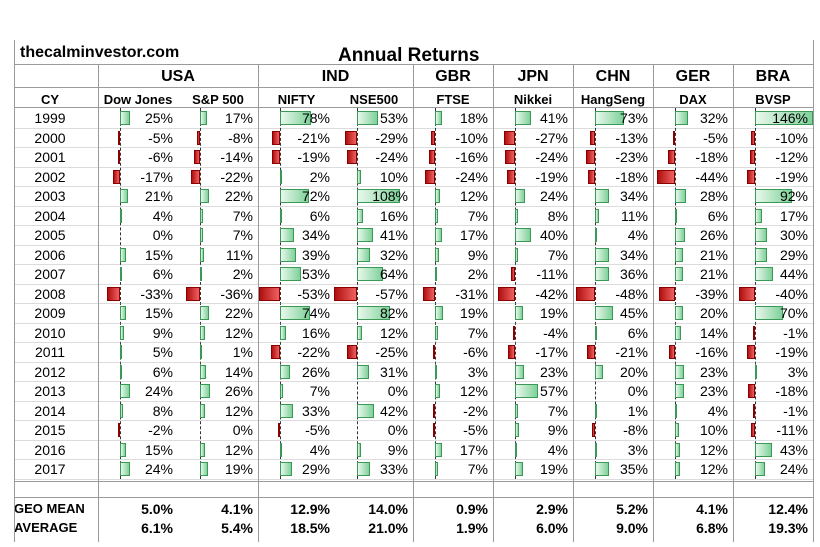 This screenshot has height=547, width=820. What do you see at coordinates (792, 430) in the screenshot?
I see `data-label: -11%` at bounding box center [792, 430].